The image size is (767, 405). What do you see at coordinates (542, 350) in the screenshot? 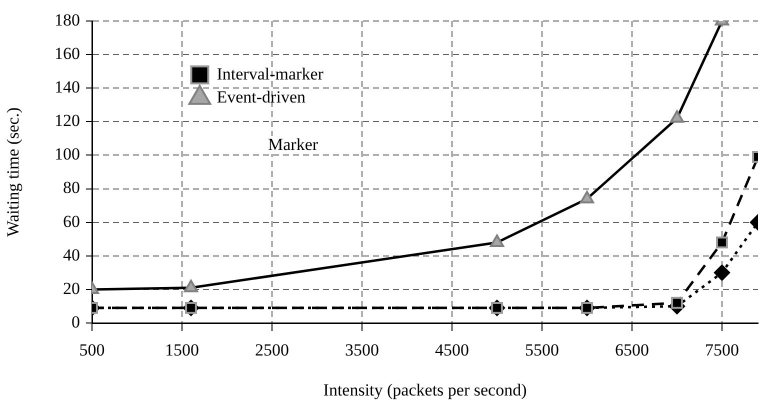
I see `x-tick-label: 5500` at bounding box center [542, 350].